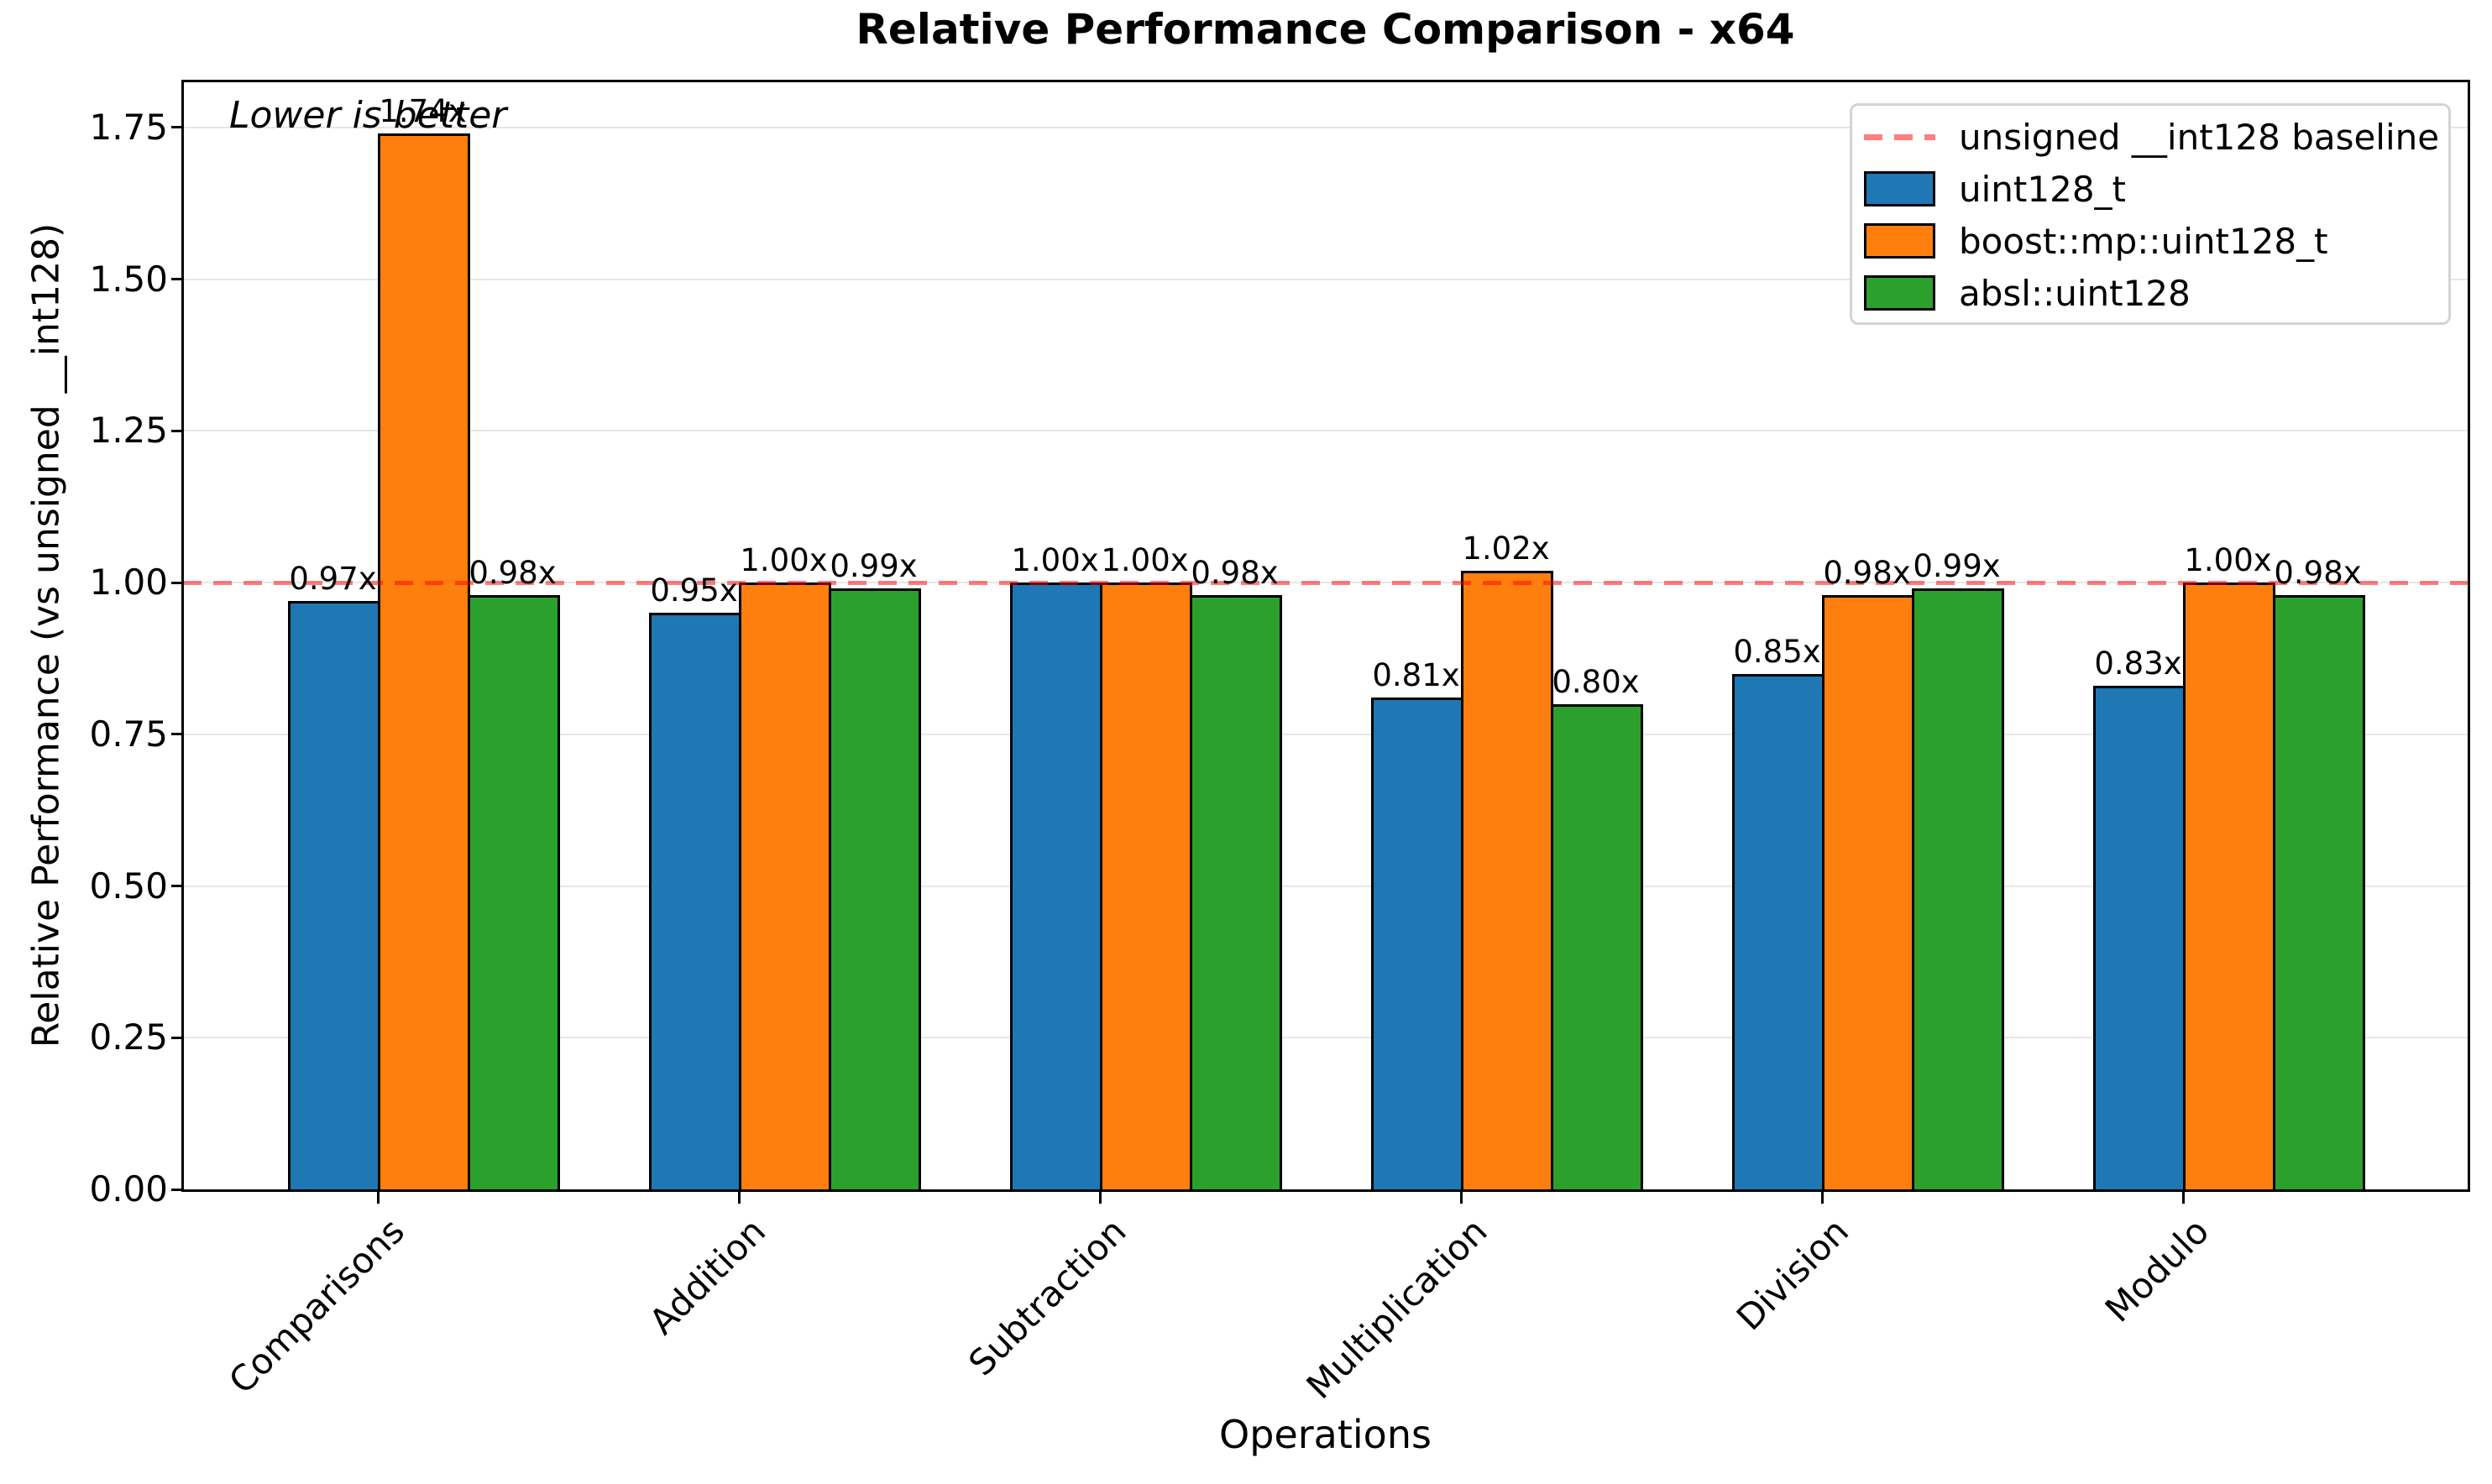 Image resolution: width=2492 pixels, height=1484 pixels. I want to click on y-tick-label: 1.00, so click(128, 583).